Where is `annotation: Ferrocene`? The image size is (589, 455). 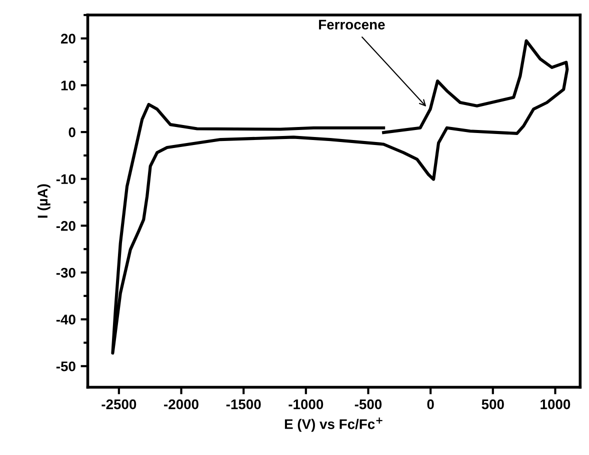
annotation: Ferrocene is located at coordinates (352, 25).